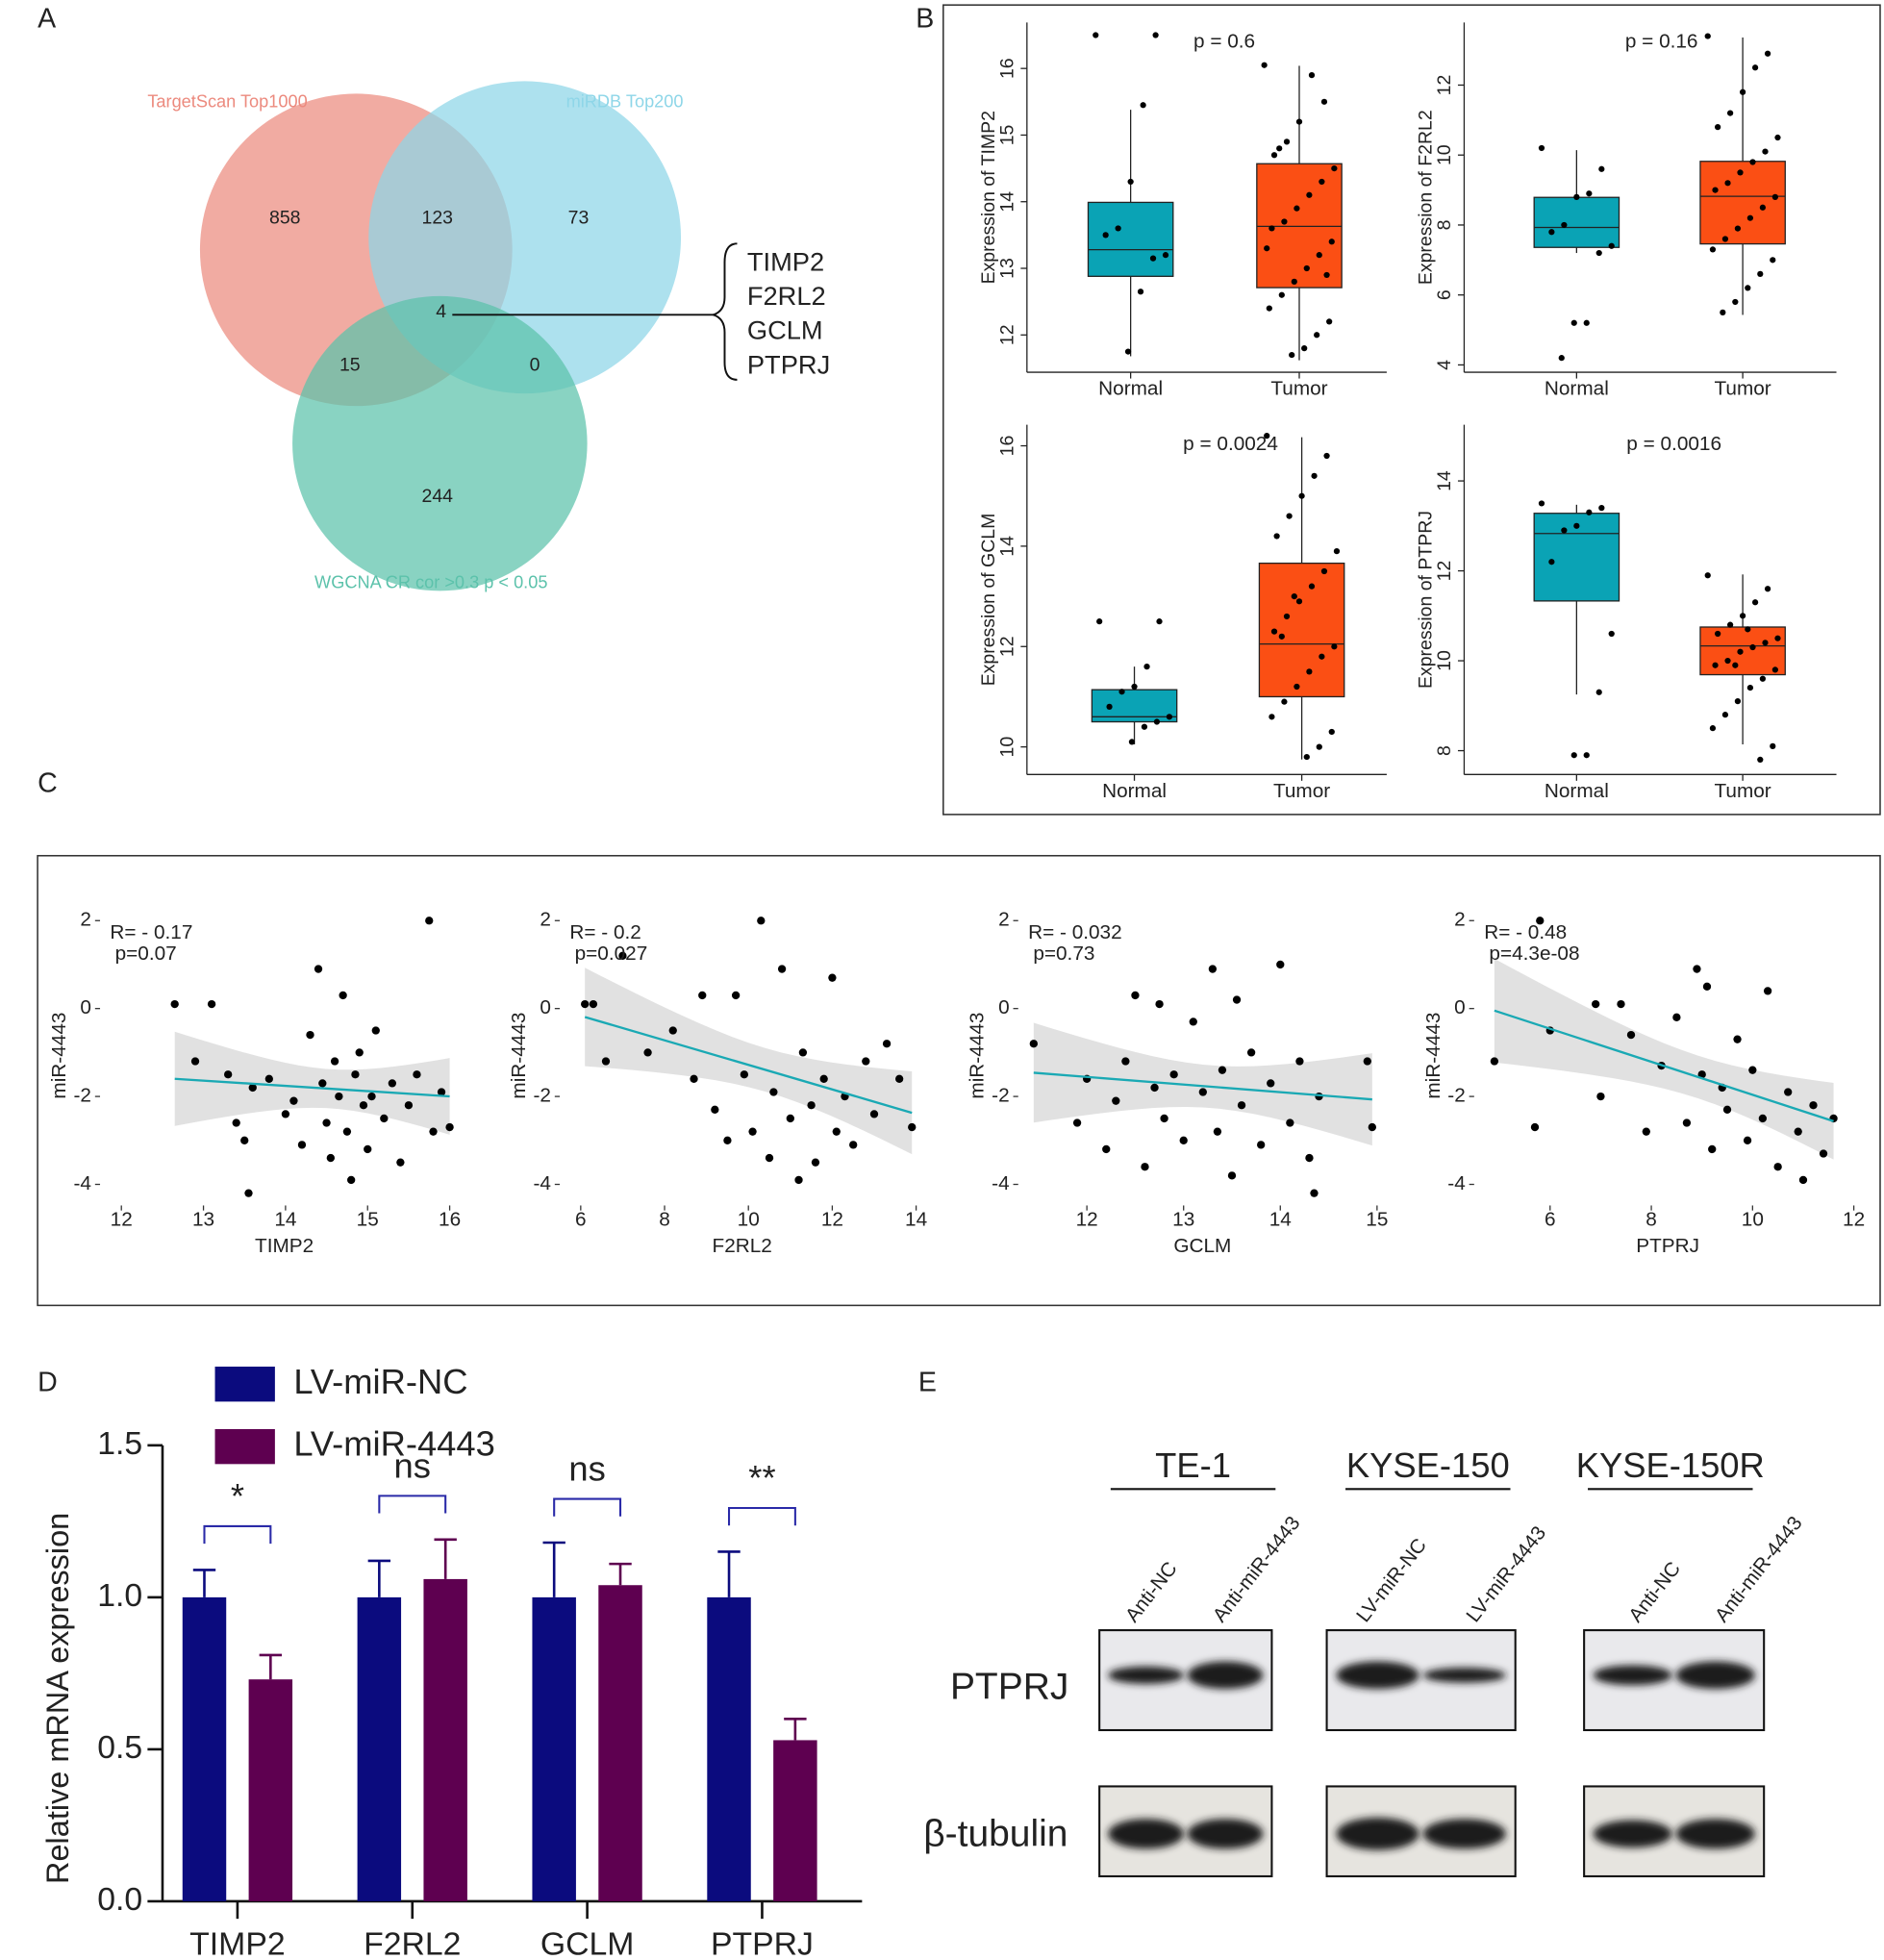 This screenshot has height=1960, width=1884. I want to click on y-tick-label: 4, so click(1444, 365).